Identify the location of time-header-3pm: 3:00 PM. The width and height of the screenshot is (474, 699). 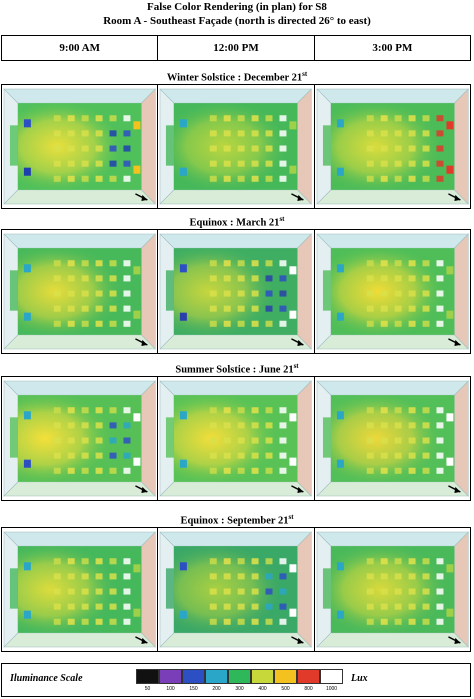
(392, 48).